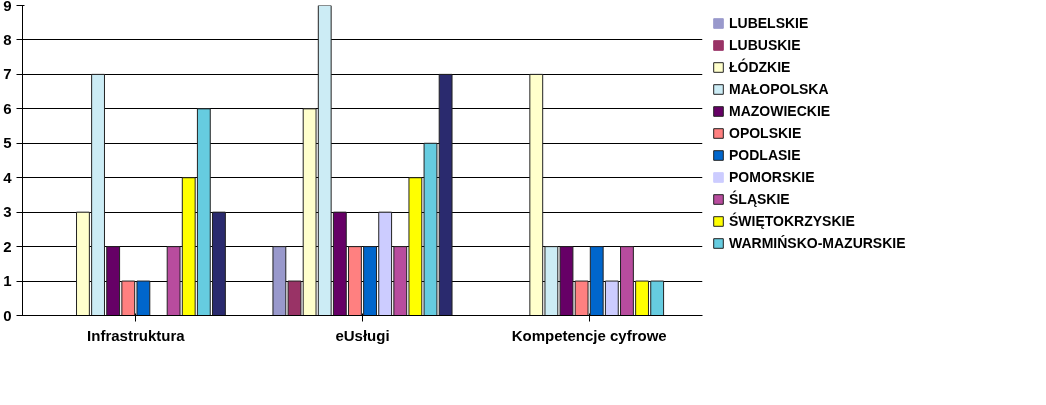 This screenshot has height=405, width=1046. I want to click on legend-label: ŚLĄSKIE, so click(759, 199).